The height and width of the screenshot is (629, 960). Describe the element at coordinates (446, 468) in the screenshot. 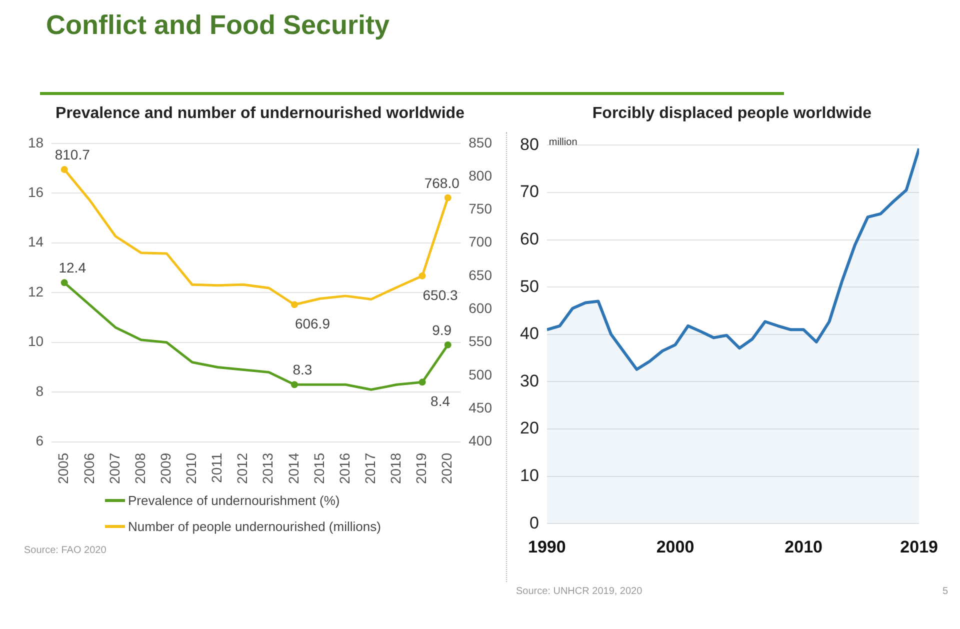

I see `x-tick-label: 2020` at that location.